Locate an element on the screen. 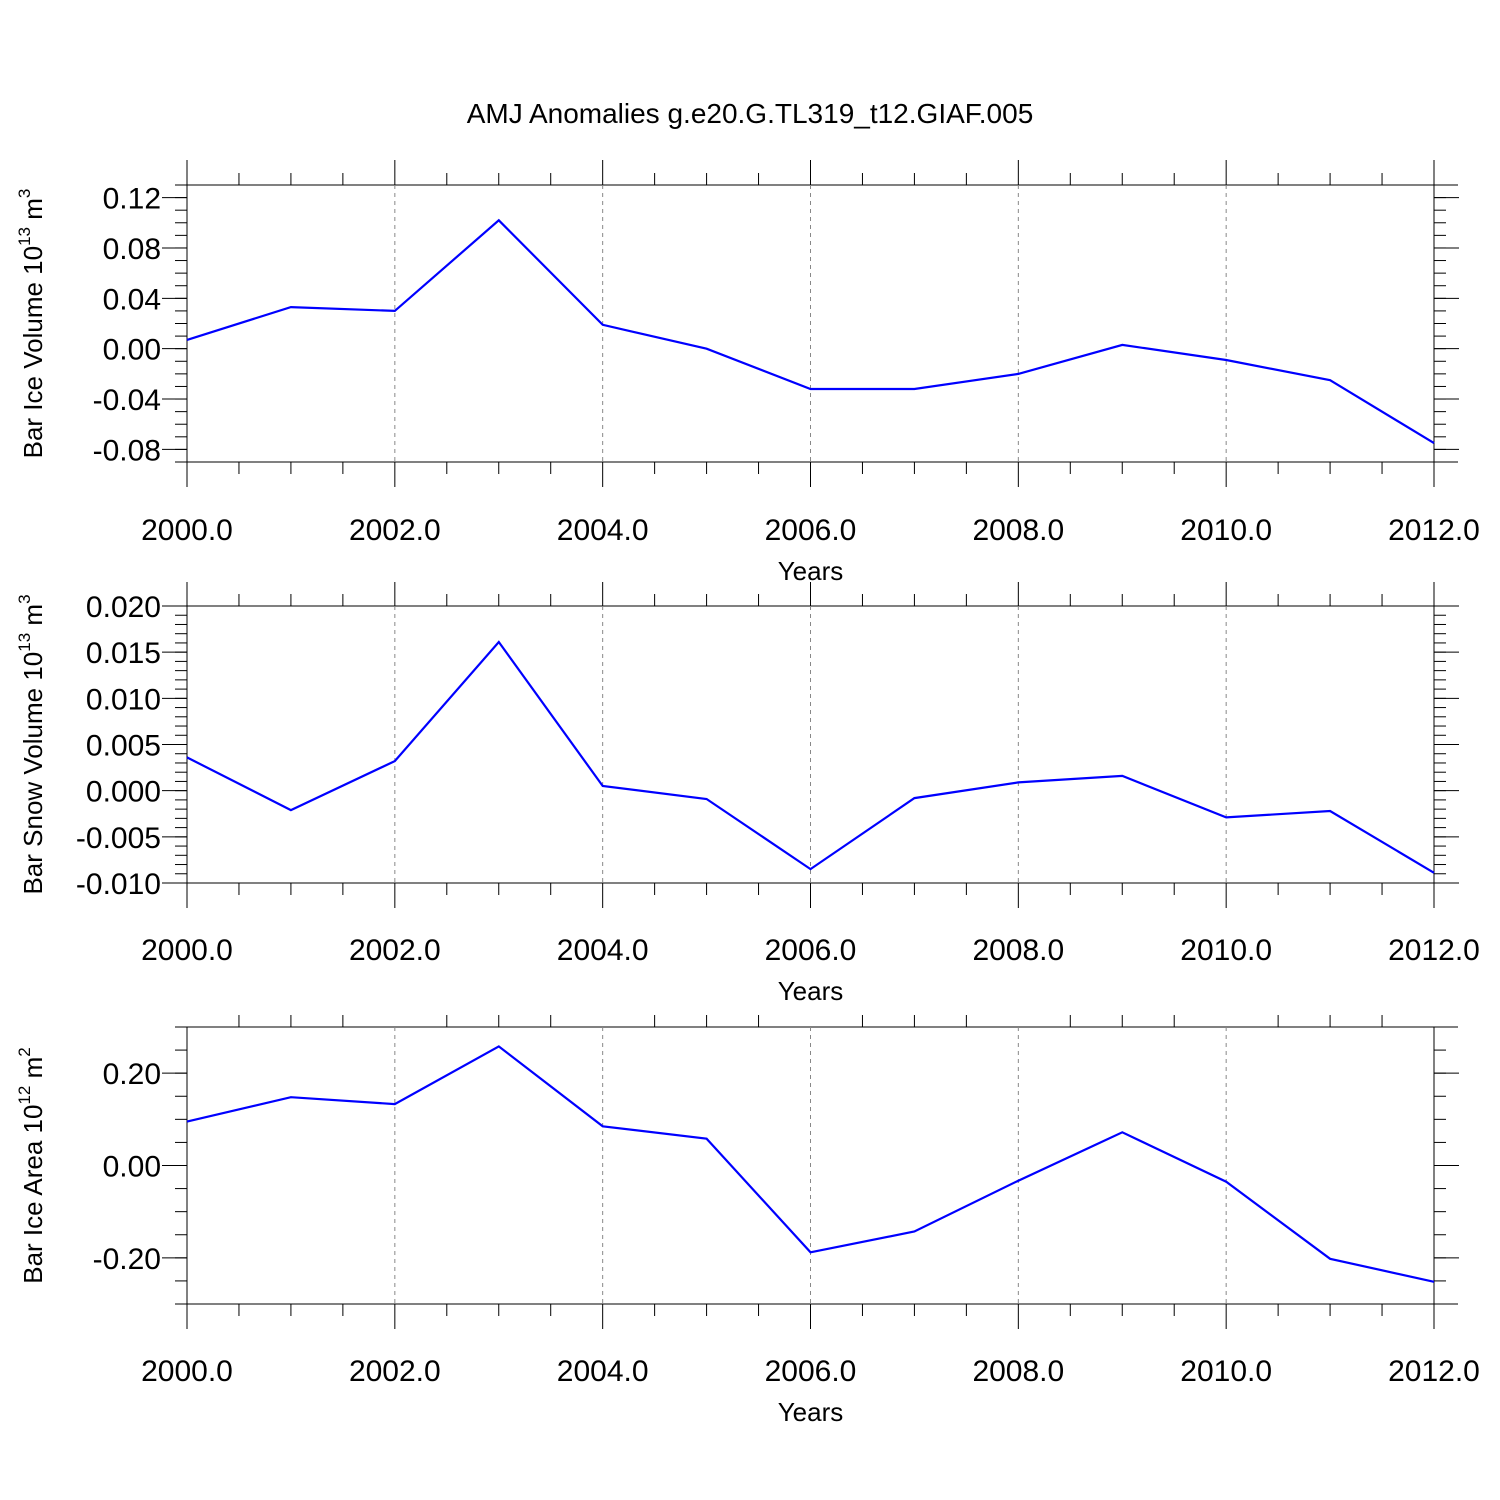 The width and height of the screenshot is (1500, 1500). y-tick-label: 0.020 is located at coordinates (123, 607).